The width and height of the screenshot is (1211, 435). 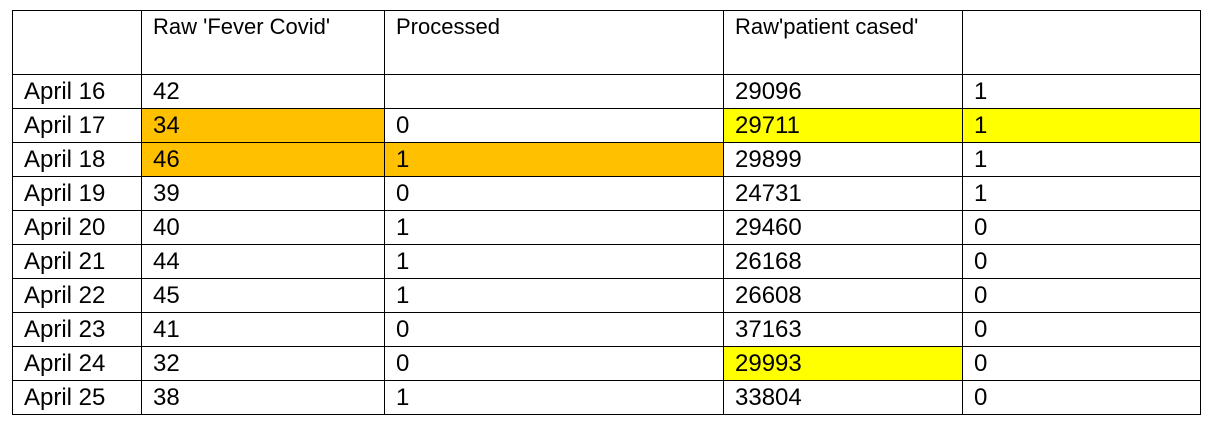 I want to click on table-row: April 24 32 0 29993 0, so click(x=606, y=363).